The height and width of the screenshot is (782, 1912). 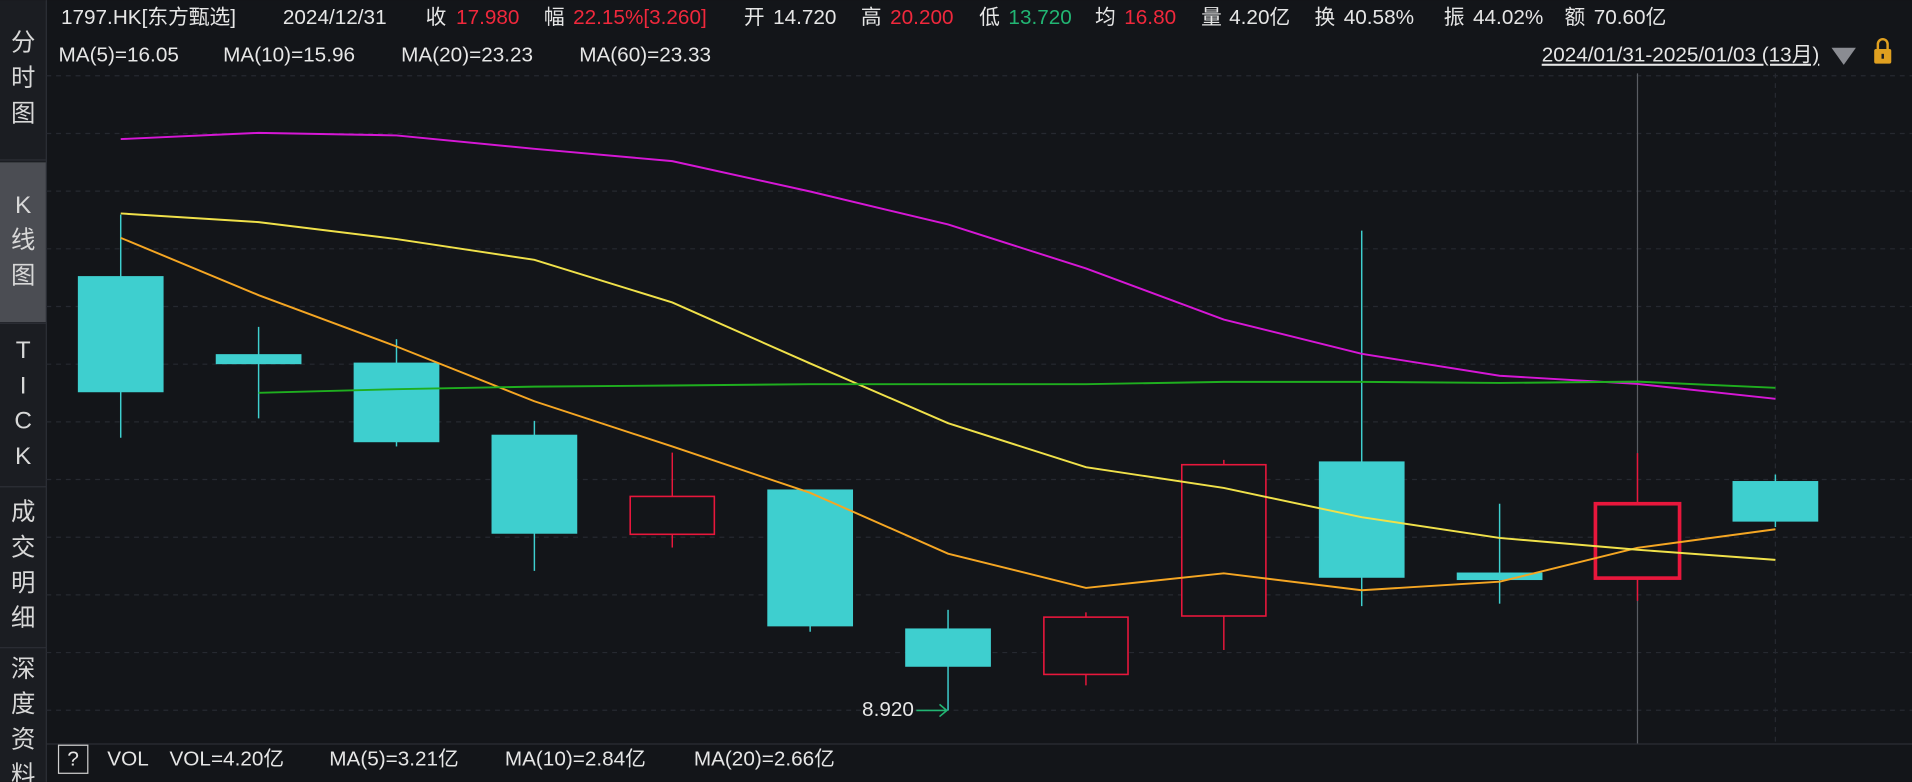 What do you see at coordinates (23, 566) in the screenshot?
I see `tab: 成交明细` at bounding box center [23, 566].